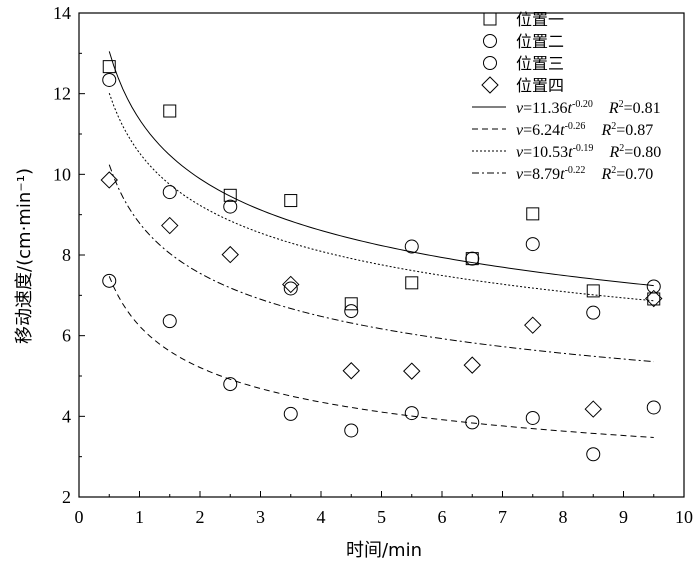  I want to click on legend-label-2: 位置二, so click(540, 41).